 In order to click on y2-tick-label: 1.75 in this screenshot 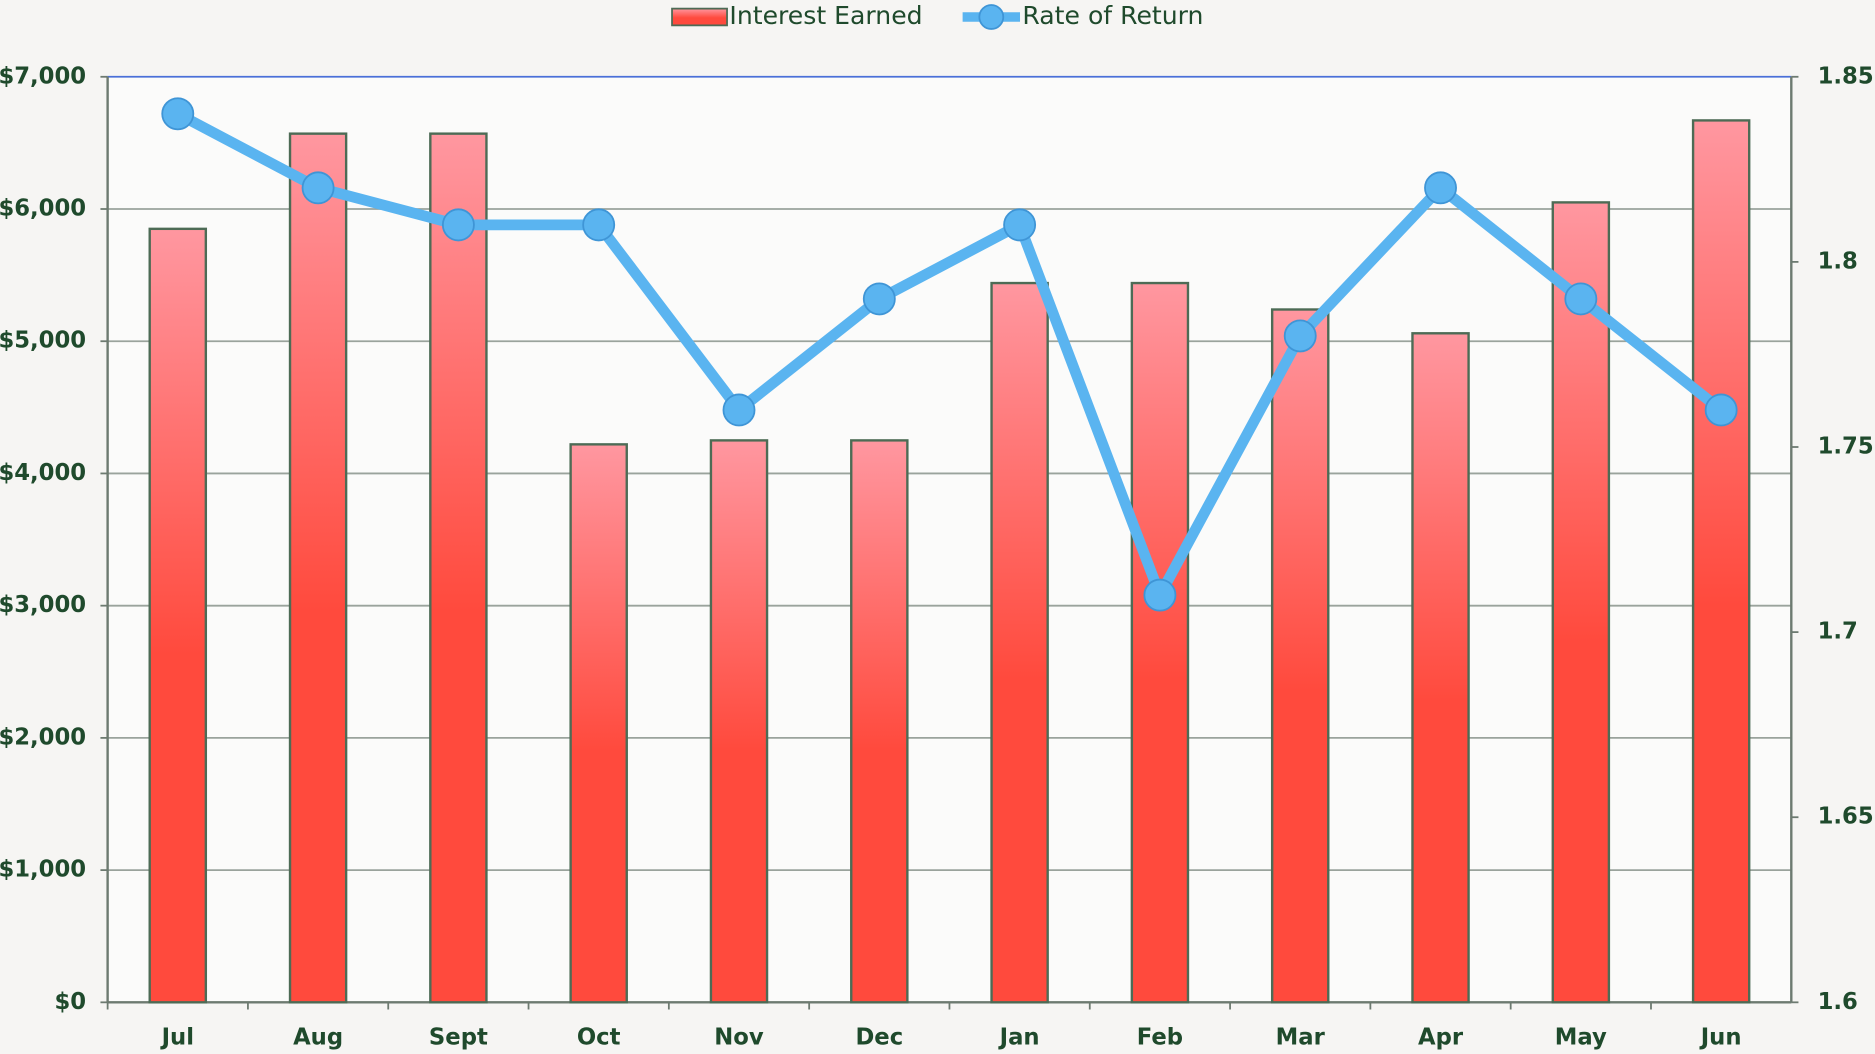, I will do `click(1846, 447)`.